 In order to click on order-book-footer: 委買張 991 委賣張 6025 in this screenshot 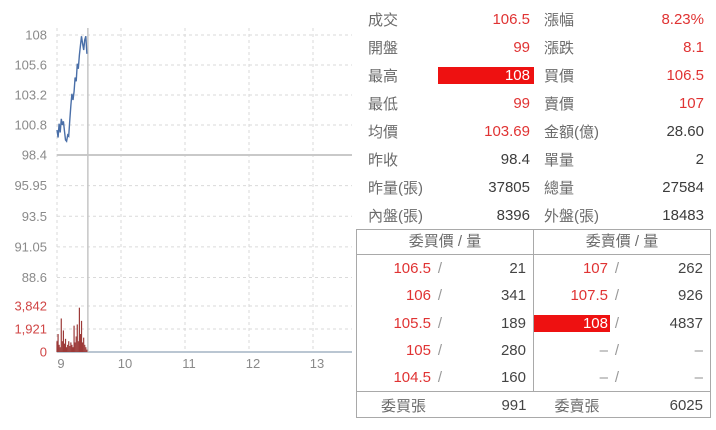, I will do `click(533, 404)`.